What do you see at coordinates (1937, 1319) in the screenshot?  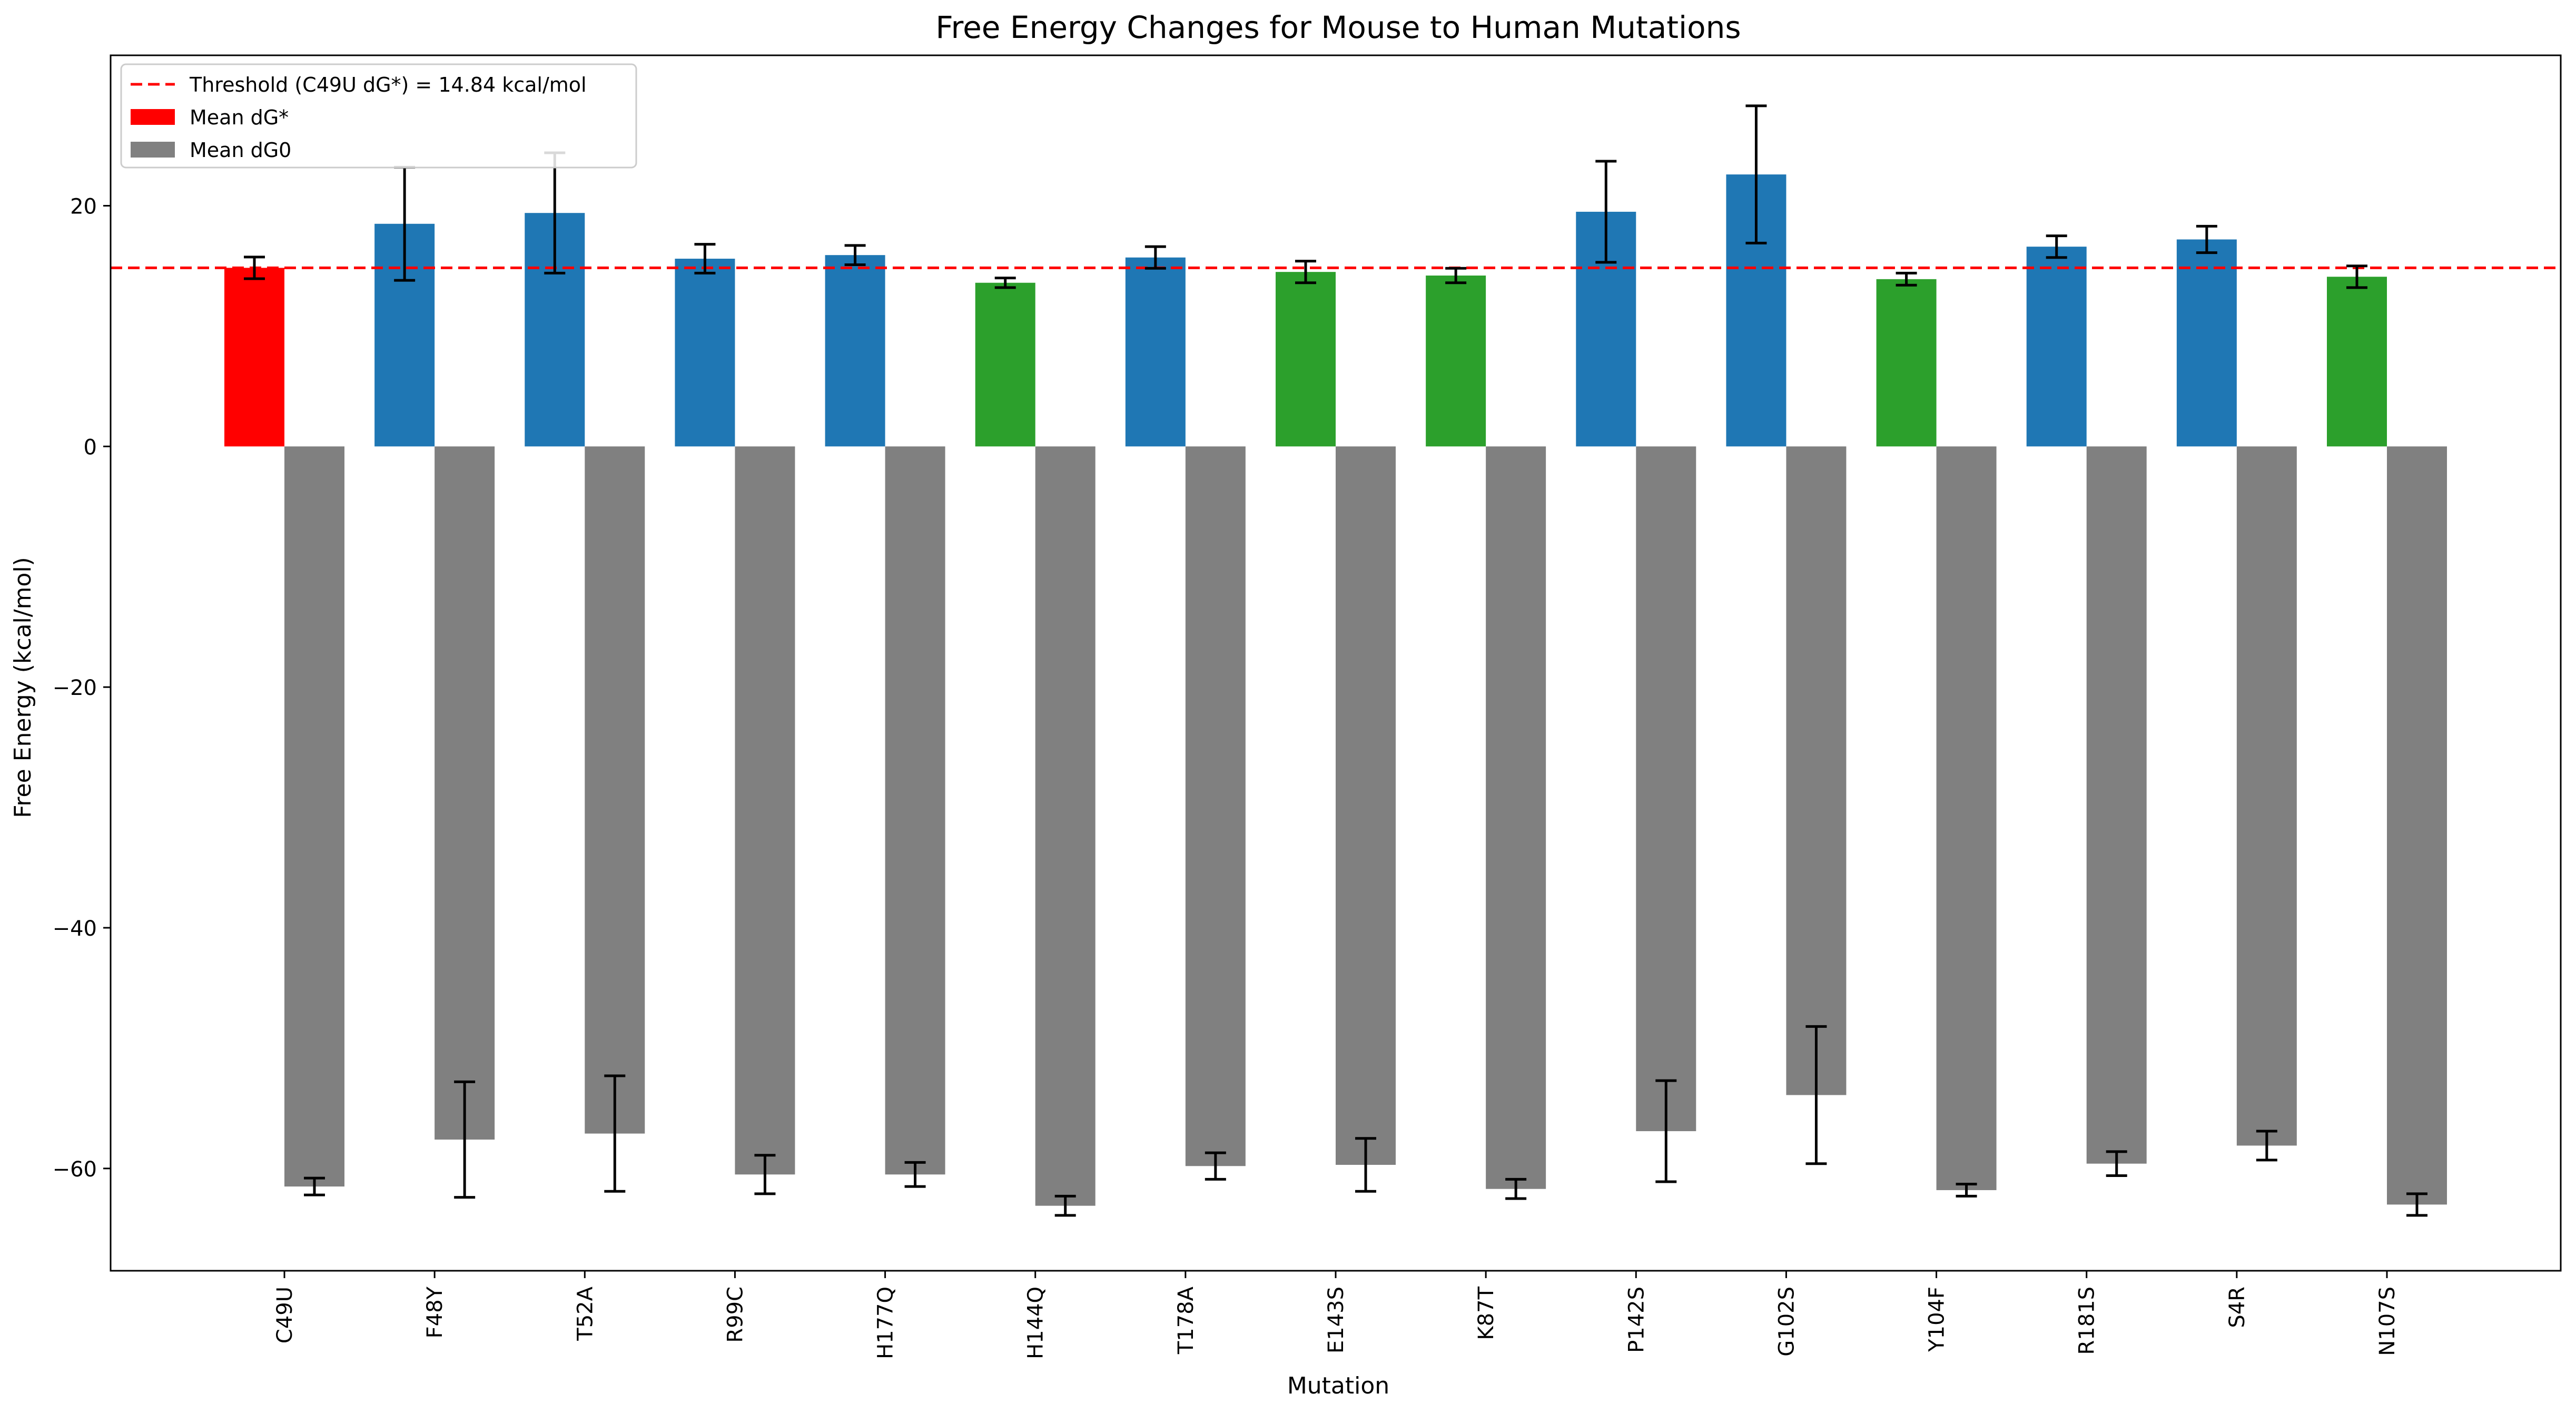 I see `x-tick-label: Y104F` at bounding box center [1937, 1319].